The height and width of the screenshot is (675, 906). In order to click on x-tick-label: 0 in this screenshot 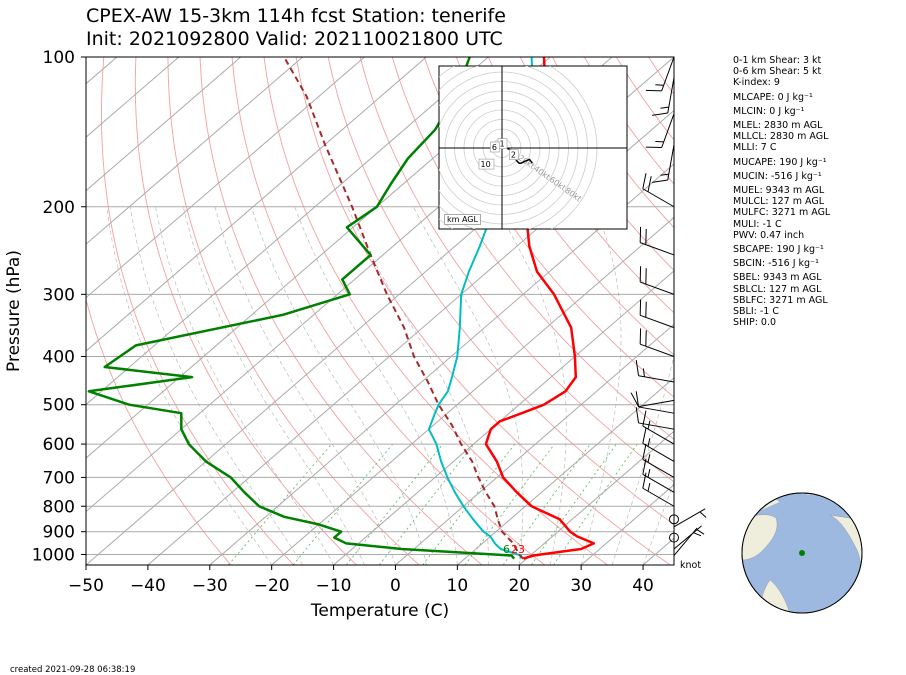, I will do `click(395, 586)`.